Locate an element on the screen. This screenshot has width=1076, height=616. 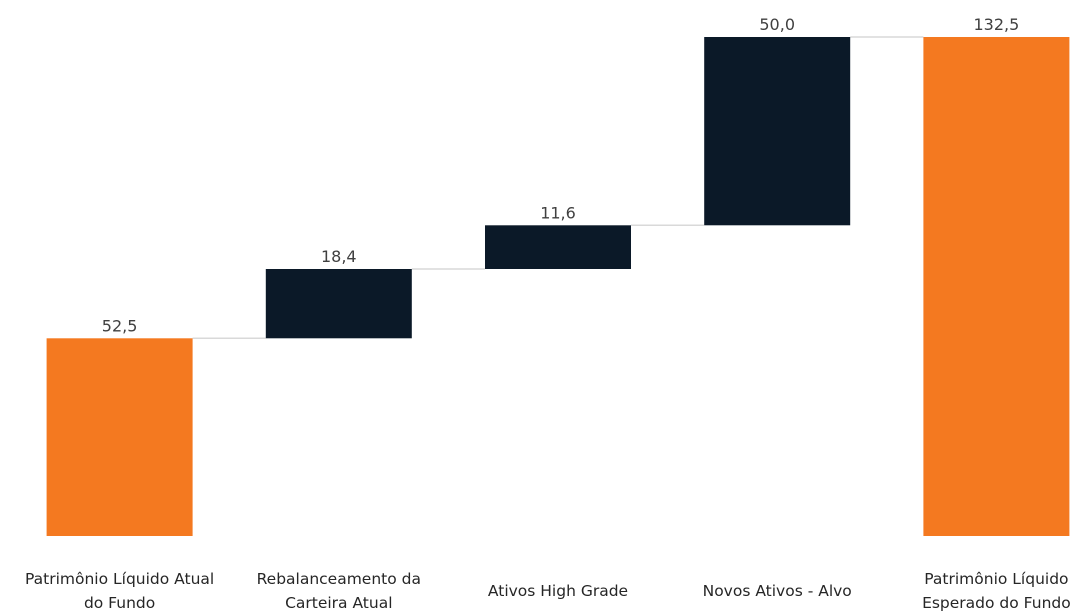
value-label-4: 50,0 is located at coordinates (777, 24).